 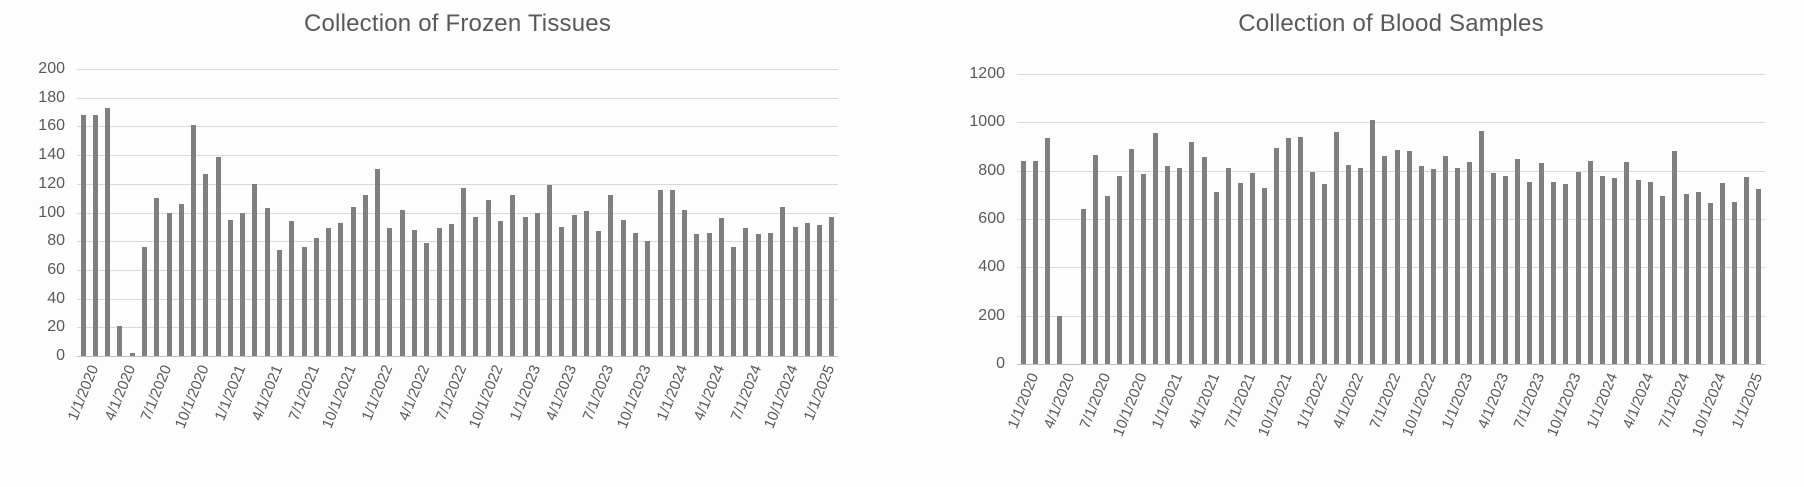 I want to click on x-axis-tick-label: 4/1/2022, so click(x=414, y=393).